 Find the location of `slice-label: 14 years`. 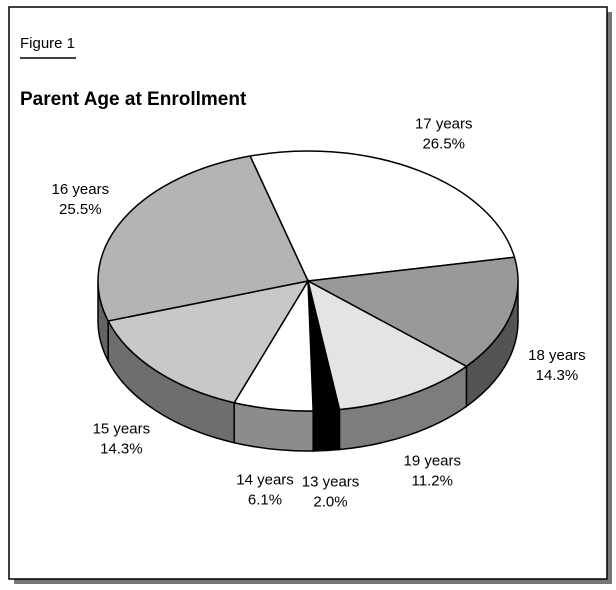

slice-label: 14 years is located at coordinates (265, 480).